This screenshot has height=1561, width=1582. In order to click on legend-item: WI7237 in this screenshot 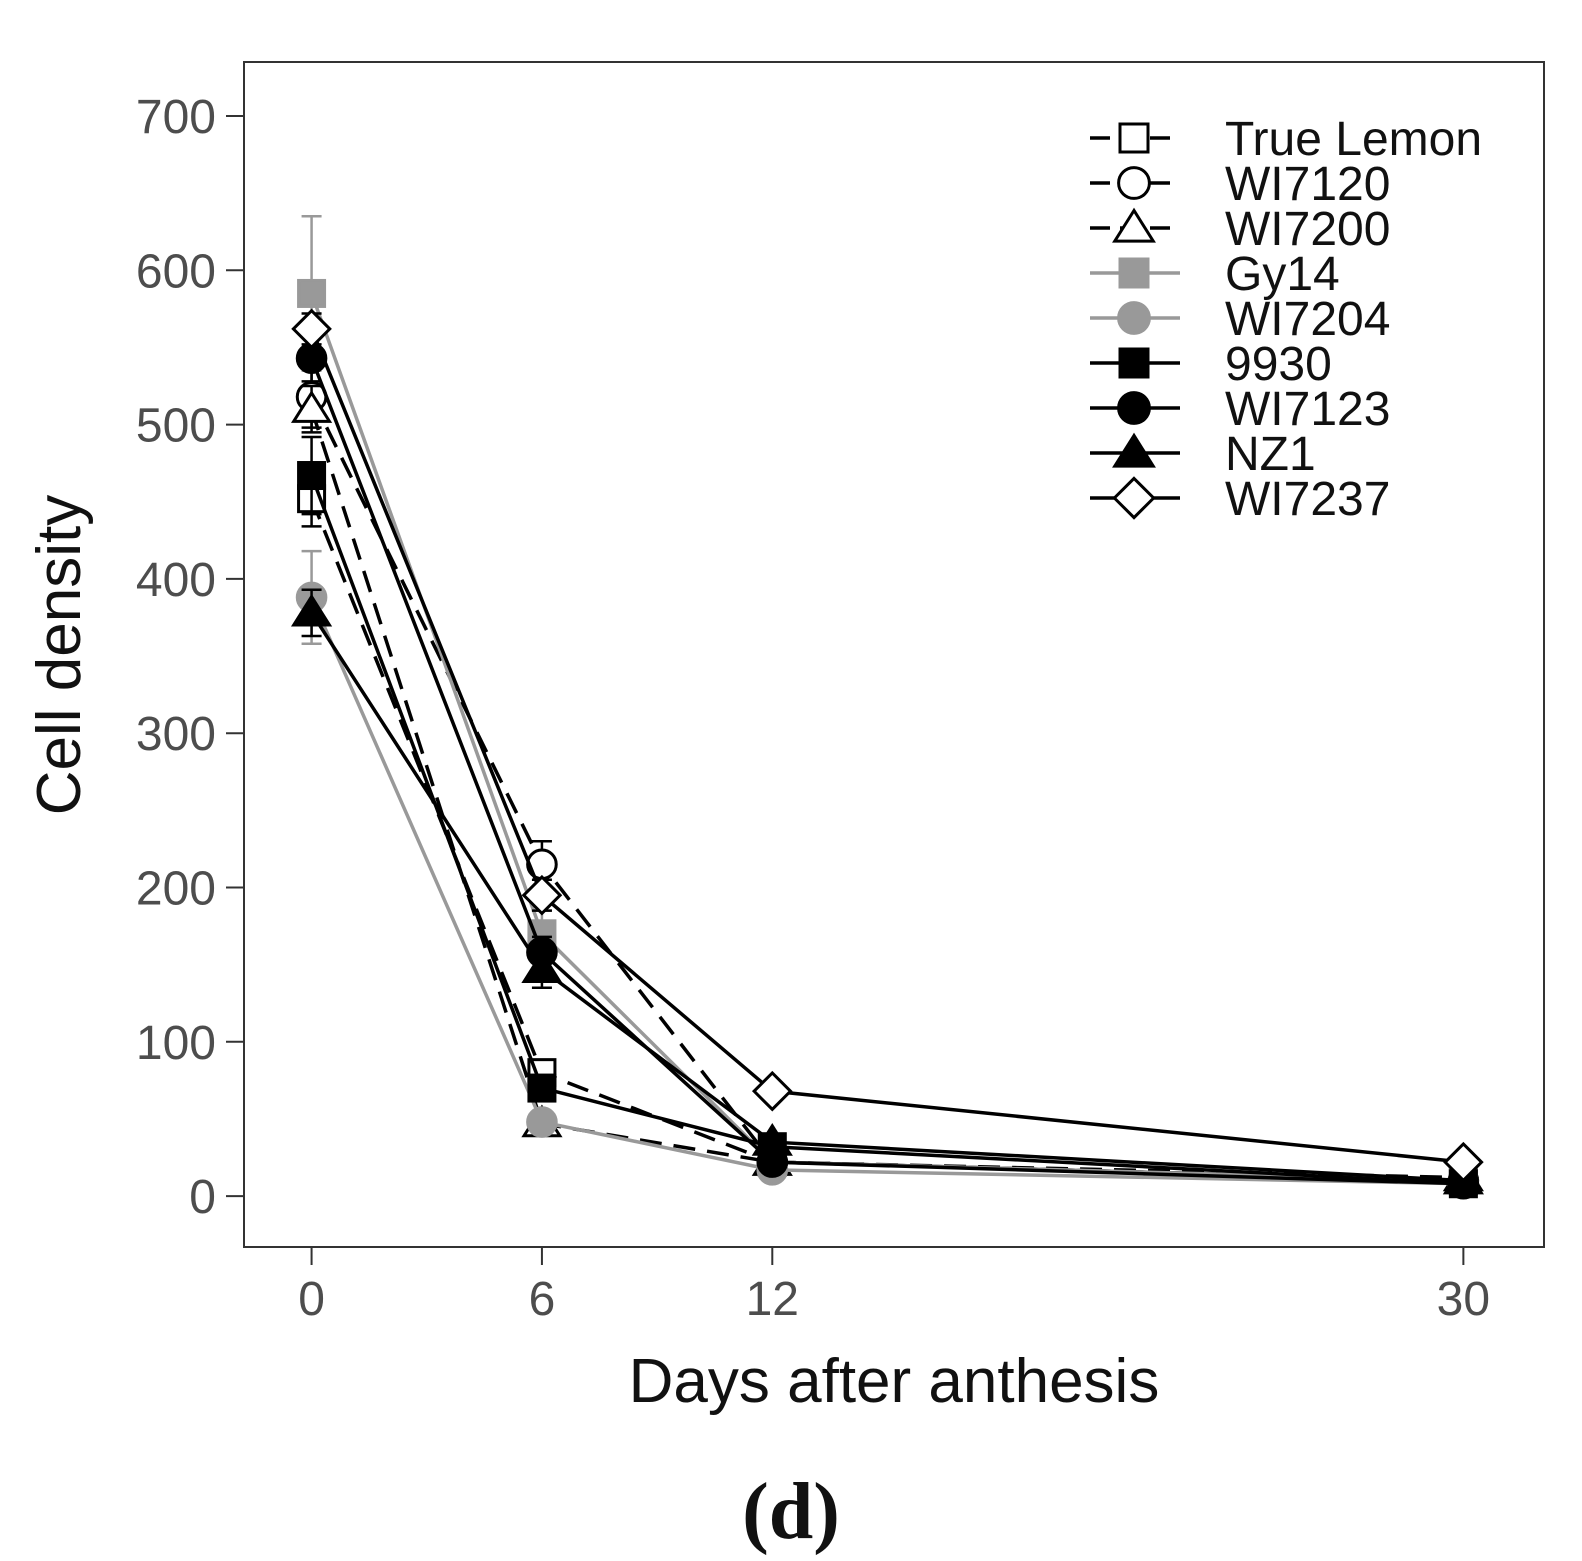, I will do `click(1240, 499)`.